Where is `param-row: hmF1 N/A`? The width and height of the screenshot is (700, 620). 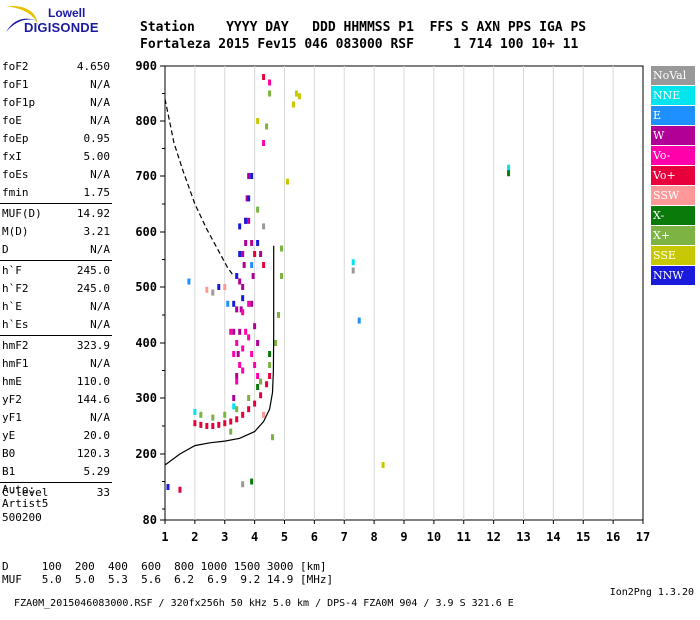
param-row: hmF1 N/A is located at coordinates (56, 364).